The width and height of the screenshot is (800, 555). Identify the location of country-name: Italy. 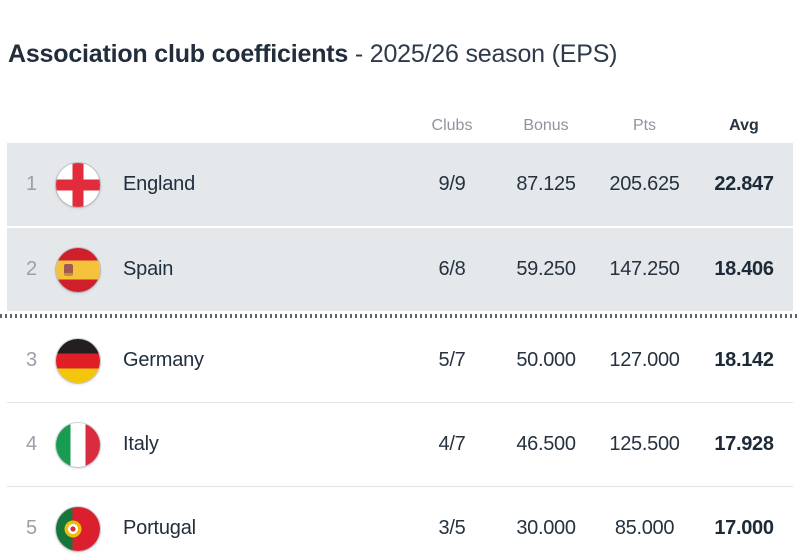
(141, 444).